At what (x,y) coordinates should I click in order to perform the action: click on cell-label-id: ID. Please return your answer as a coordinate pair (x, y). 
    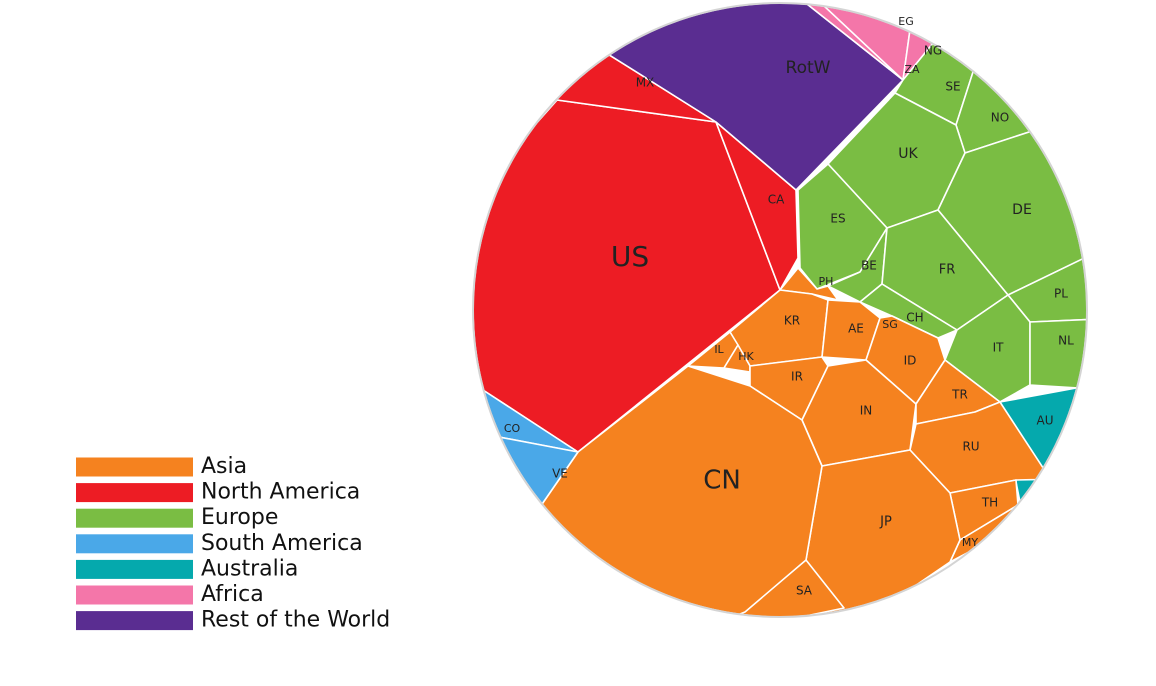
    Looking at the image, I should click on (910, 361).